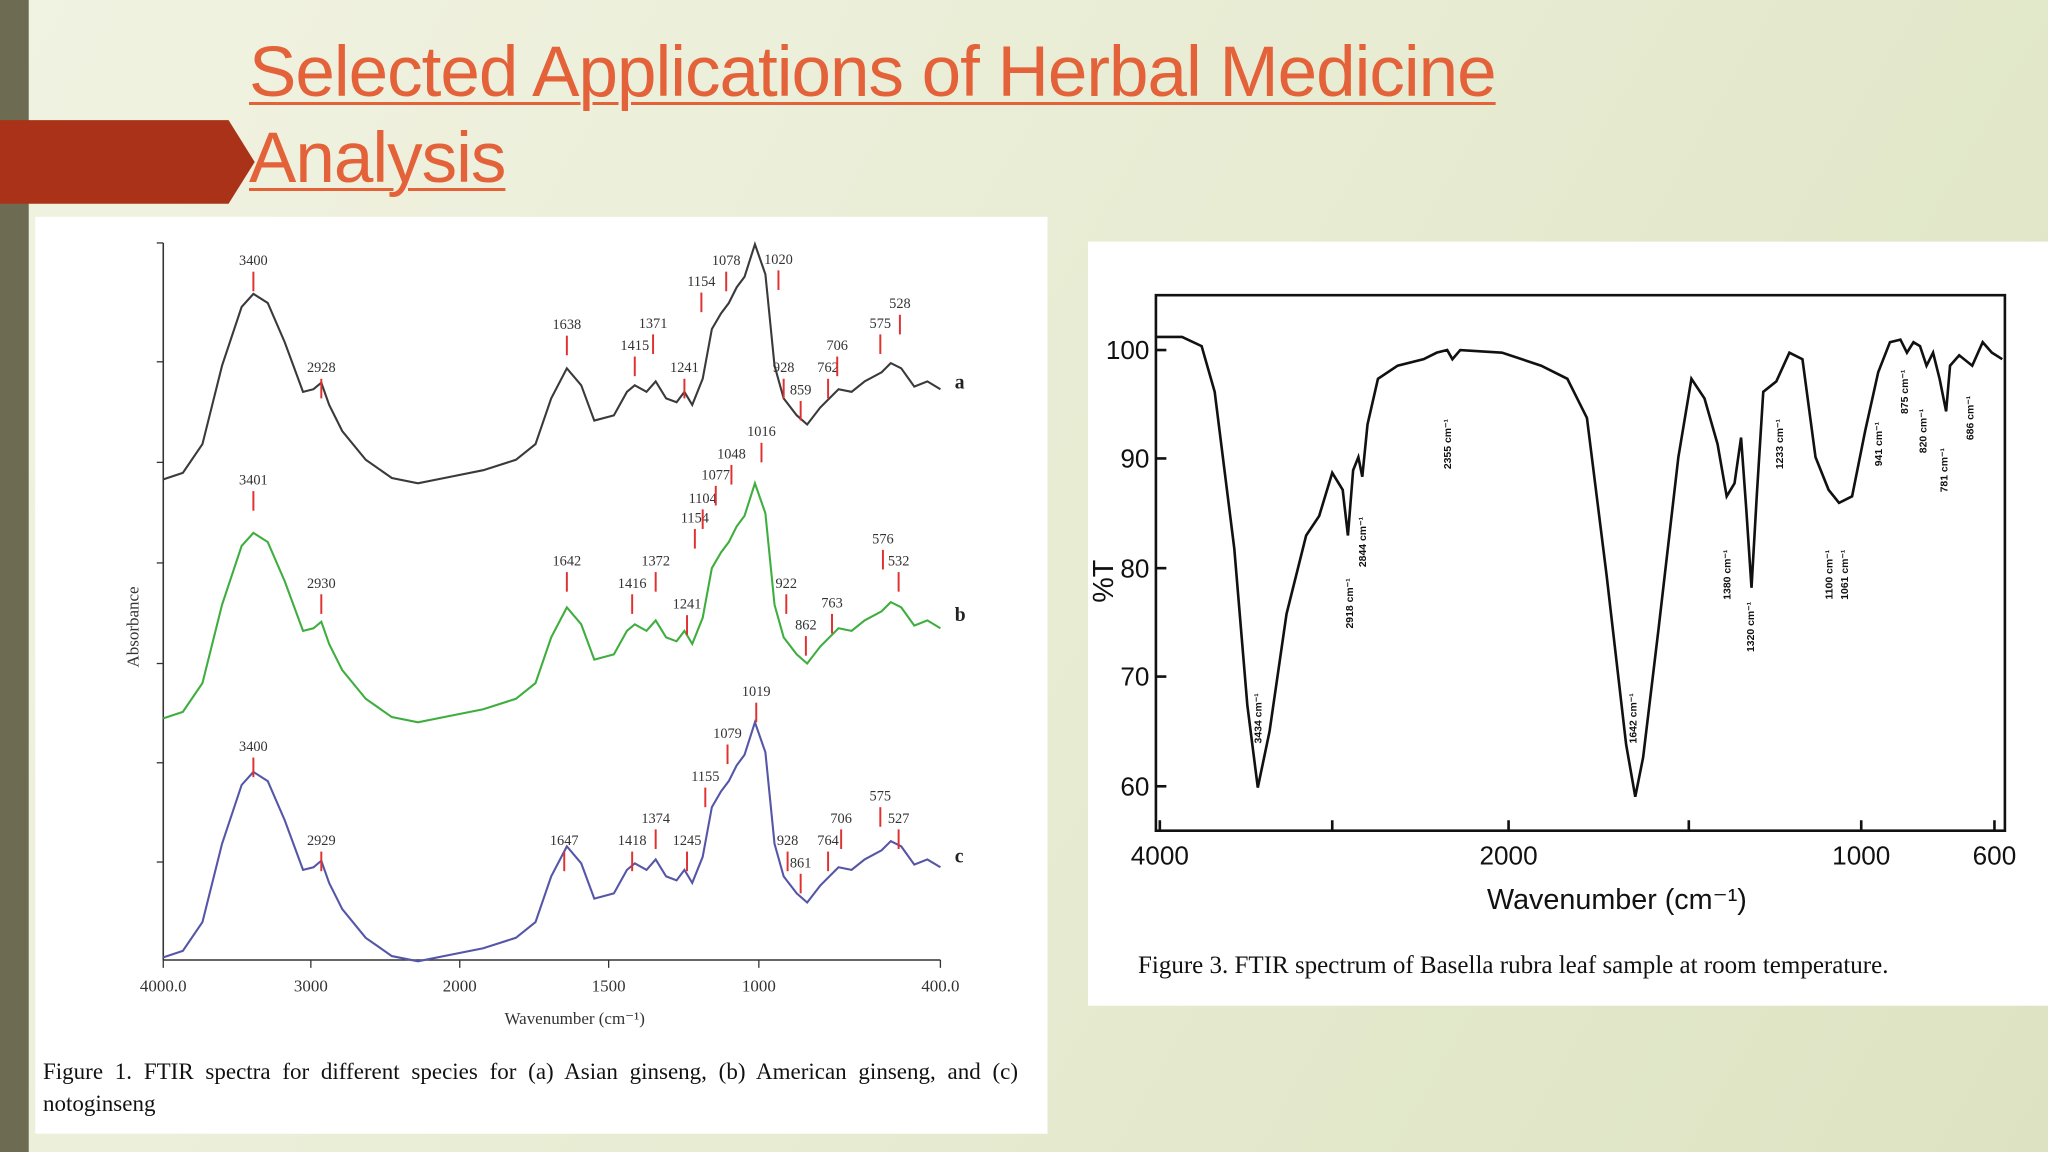  I want to click on peak-label: 1016, so click(761, 432).